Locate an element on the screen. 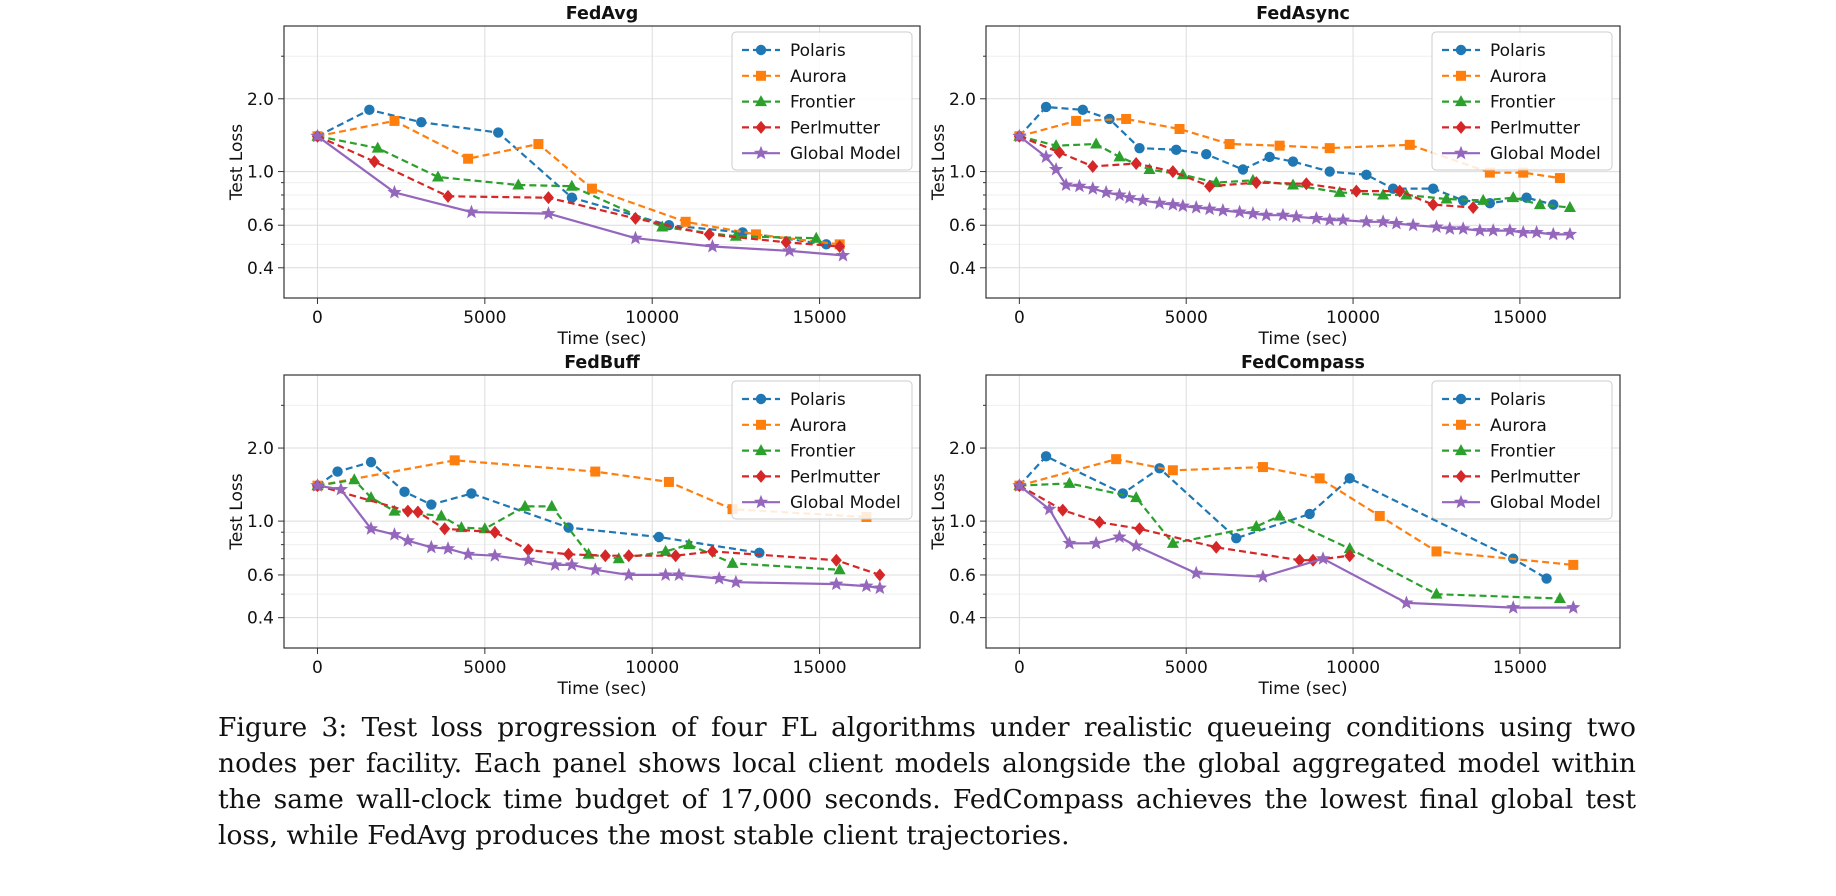 Image resolution: width=1836 pixels, height=896 pixels. y-tick-label: 0.4 is located at coordinates (260, 619).